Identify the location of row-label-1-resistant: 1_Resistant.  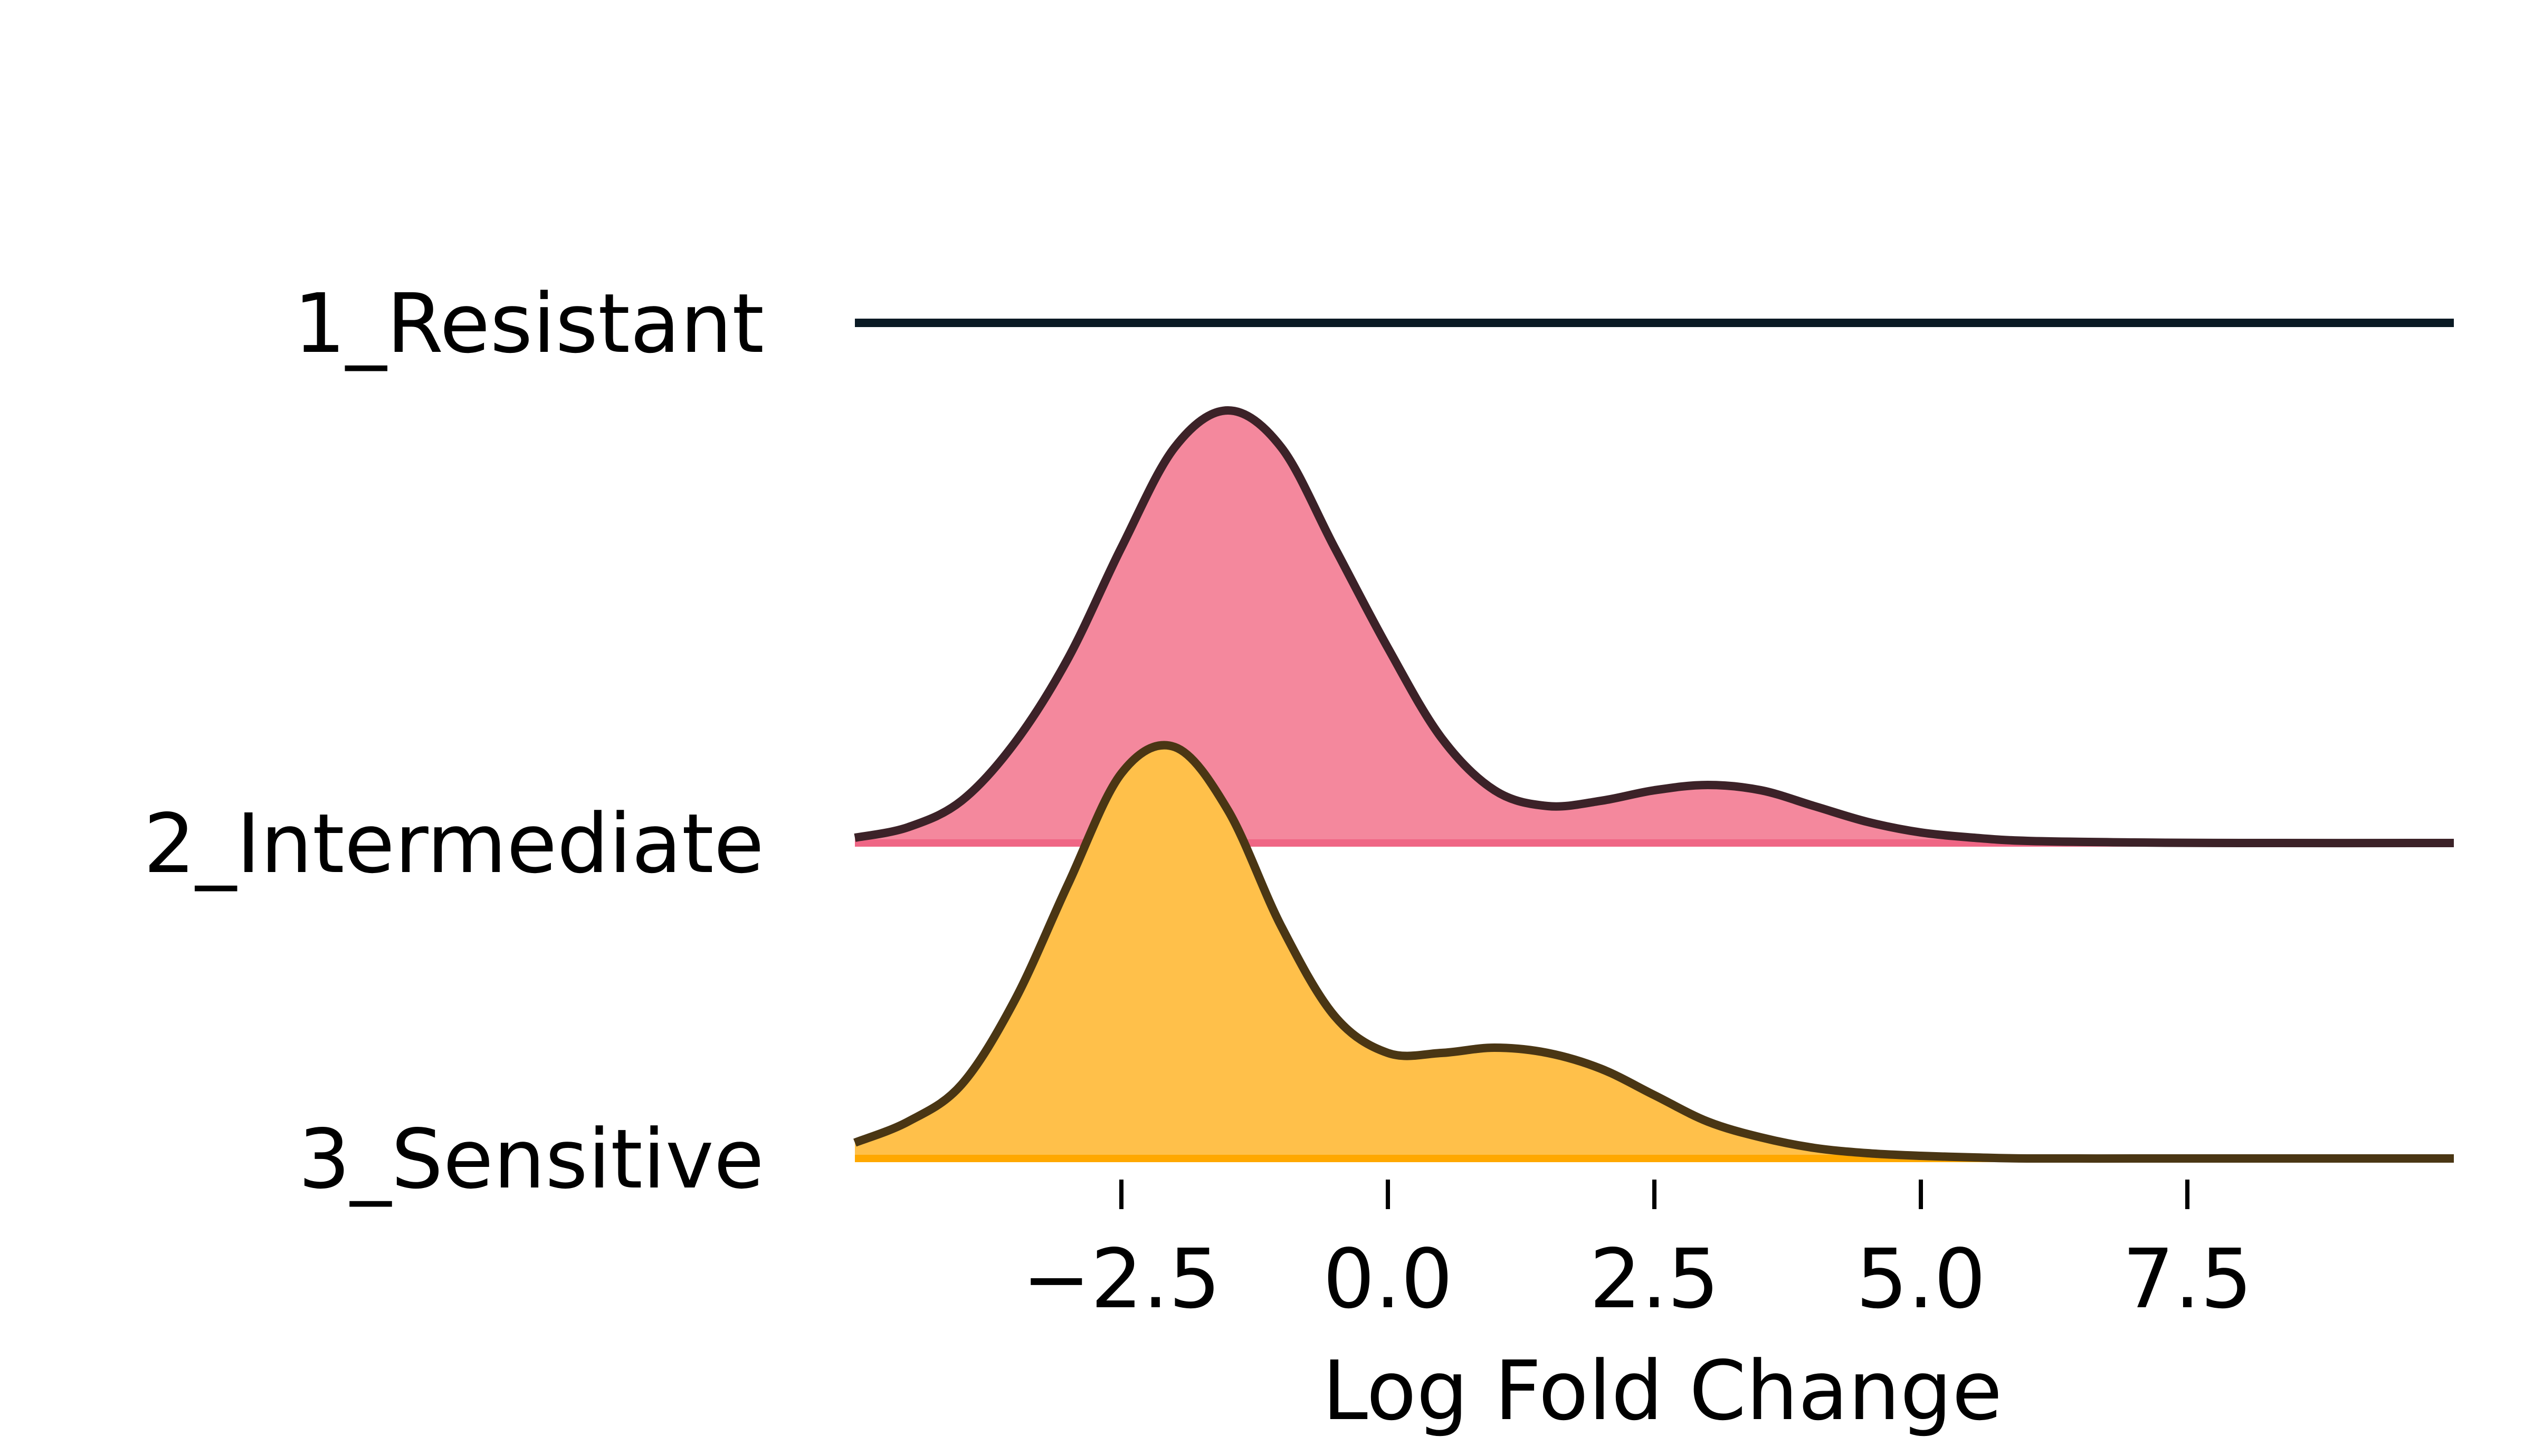
(528, 323).